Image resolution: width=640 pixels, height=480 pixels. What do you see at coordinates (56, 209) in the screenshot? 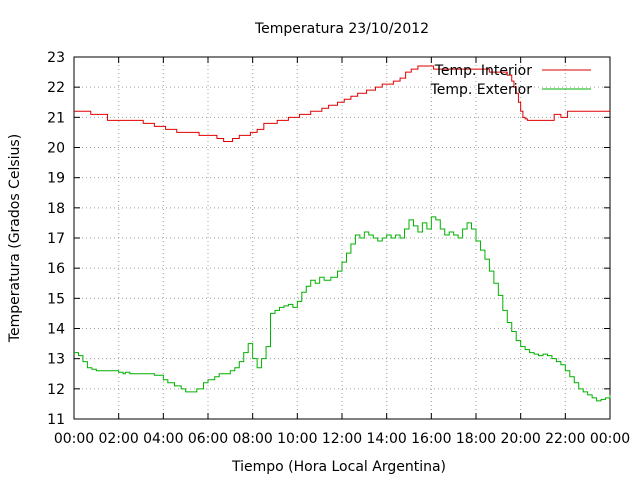
I see `y-tick-label: 18` at bounding box center [56, 209].